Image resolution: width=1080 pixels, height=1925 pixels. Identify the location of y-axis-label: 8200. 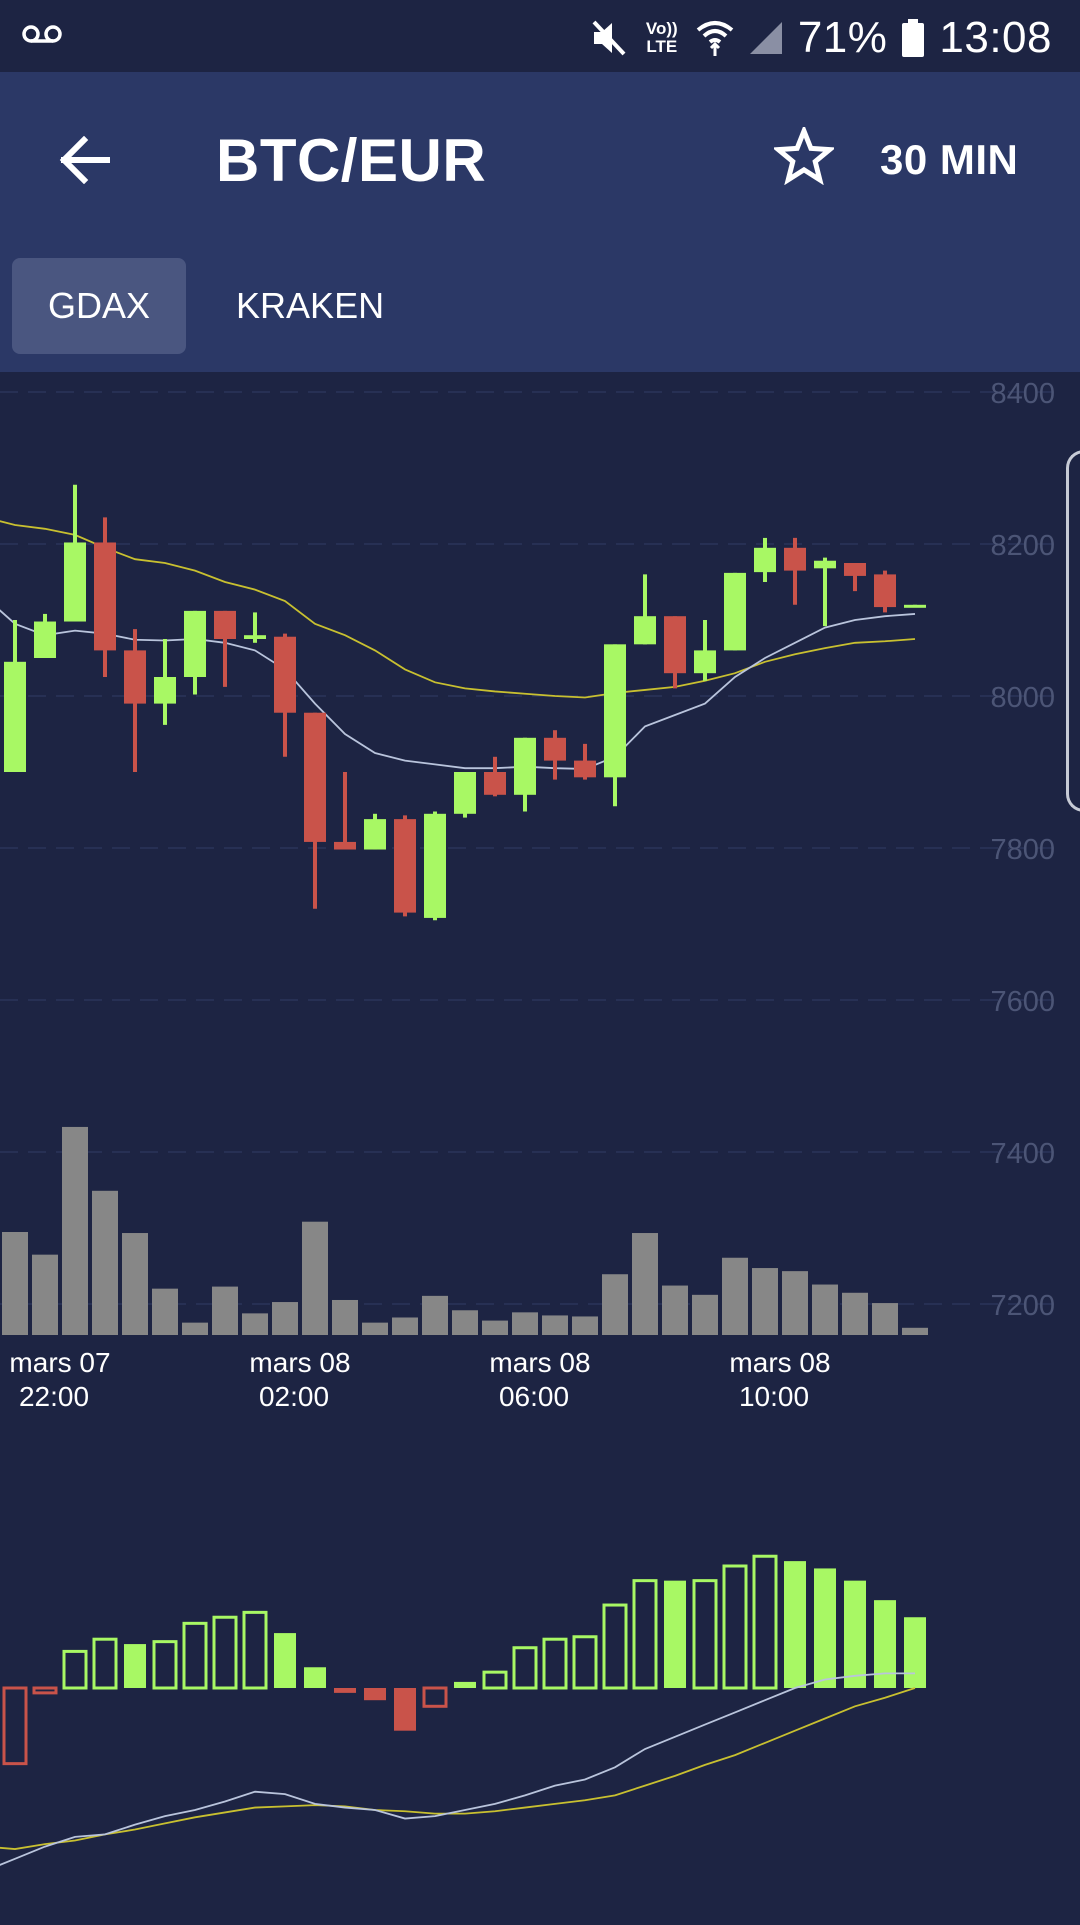
(1022, 546).